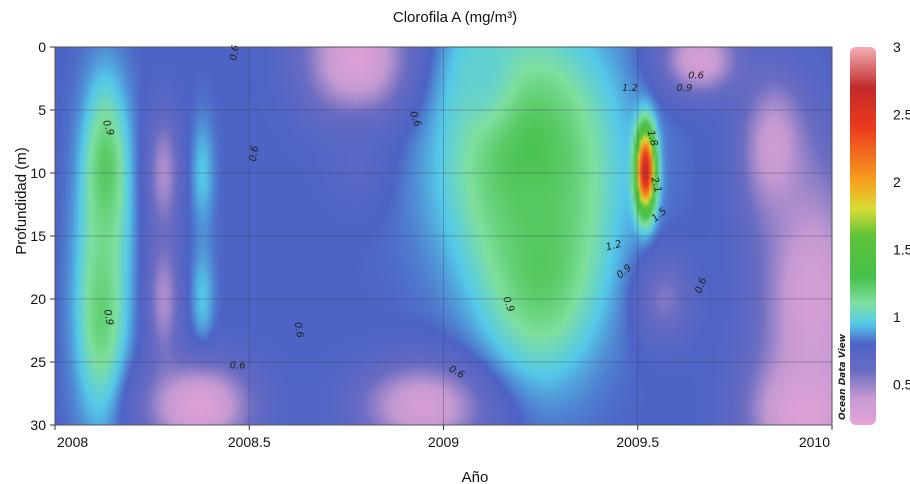 Image resolution: width=910 pixels, height=484 pixels. Describe the element at coordinates (38, 425) in the screenshot. I see `y-tick-label: 30` at that location.